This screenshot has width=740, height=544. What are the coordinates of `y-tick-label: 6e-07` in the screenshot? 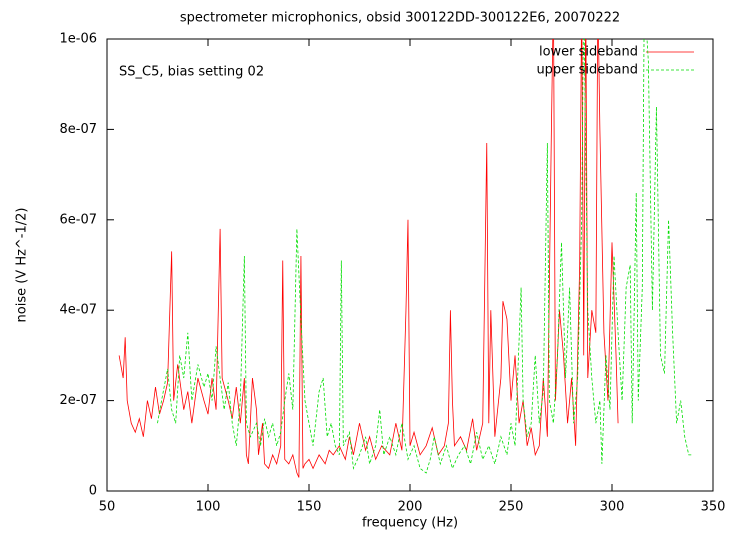 It's located at (78, 219).